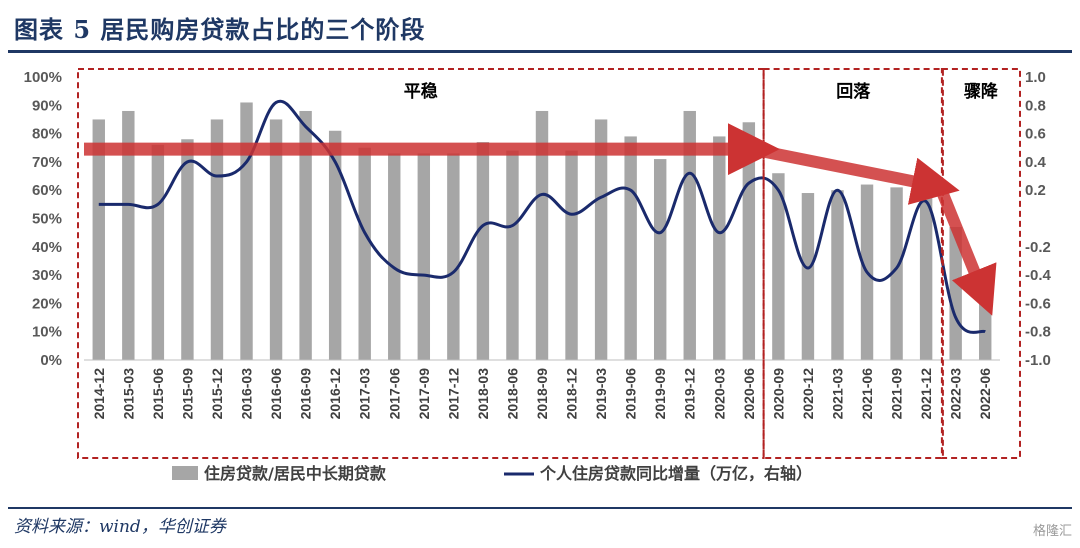 The width and height of the screenshot is (1080, 548). Describe the element at coordinates (540, 508) in the screenshot. I see `footer-divider` at that location.